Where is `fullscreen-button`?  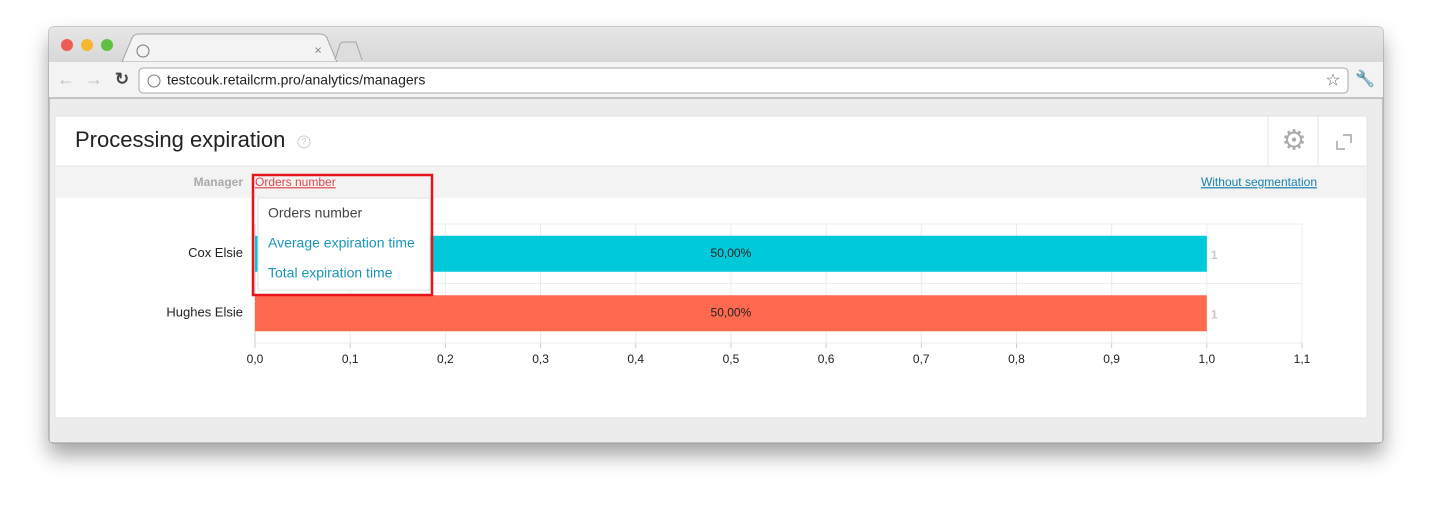
fullscreen-button is located at coordinates (1344, 142).